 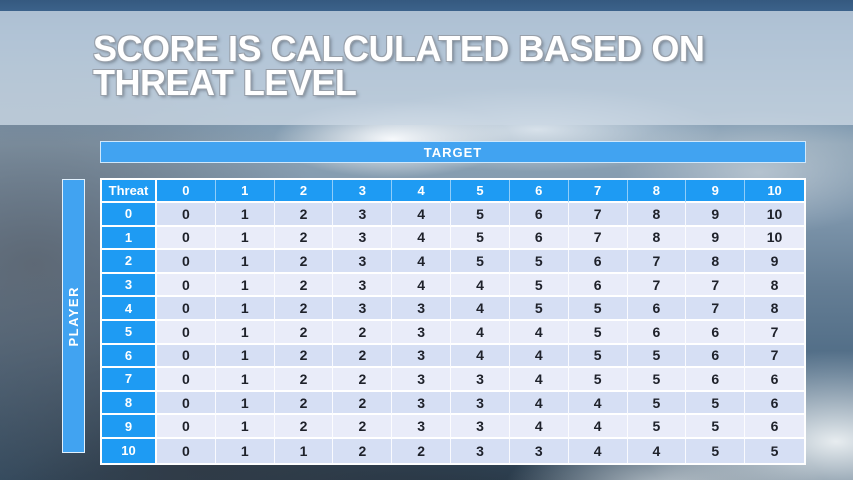 What do you see at coordinates (129, 309) in the screenshot?
I see `row-header: 4` at bounding box center [129, 309].